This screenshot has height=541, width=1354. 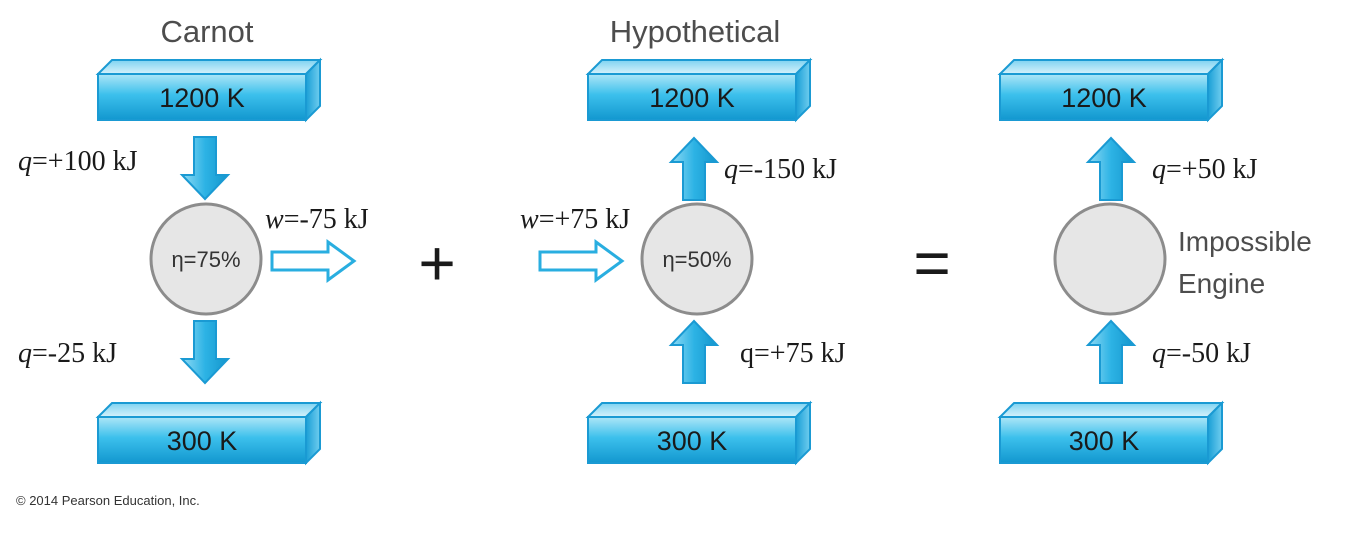 I want to click on heat-arrow-hot-carnot, so click(x=205, y=168).